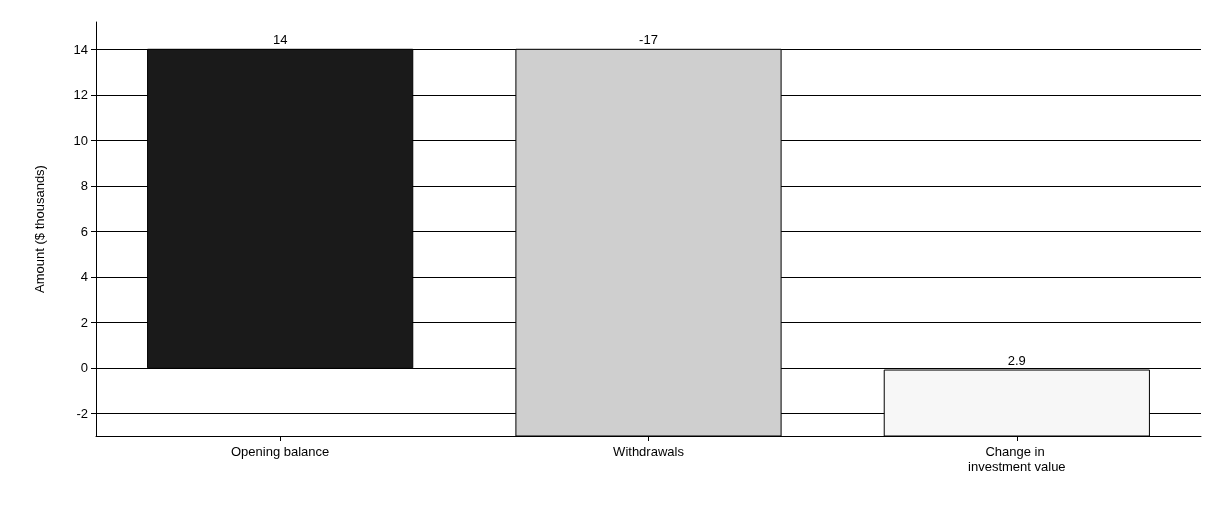  Describe the element at coordinates (280, 451) in the screenshot. I see `x-tick-label: Opening balance` at that location.